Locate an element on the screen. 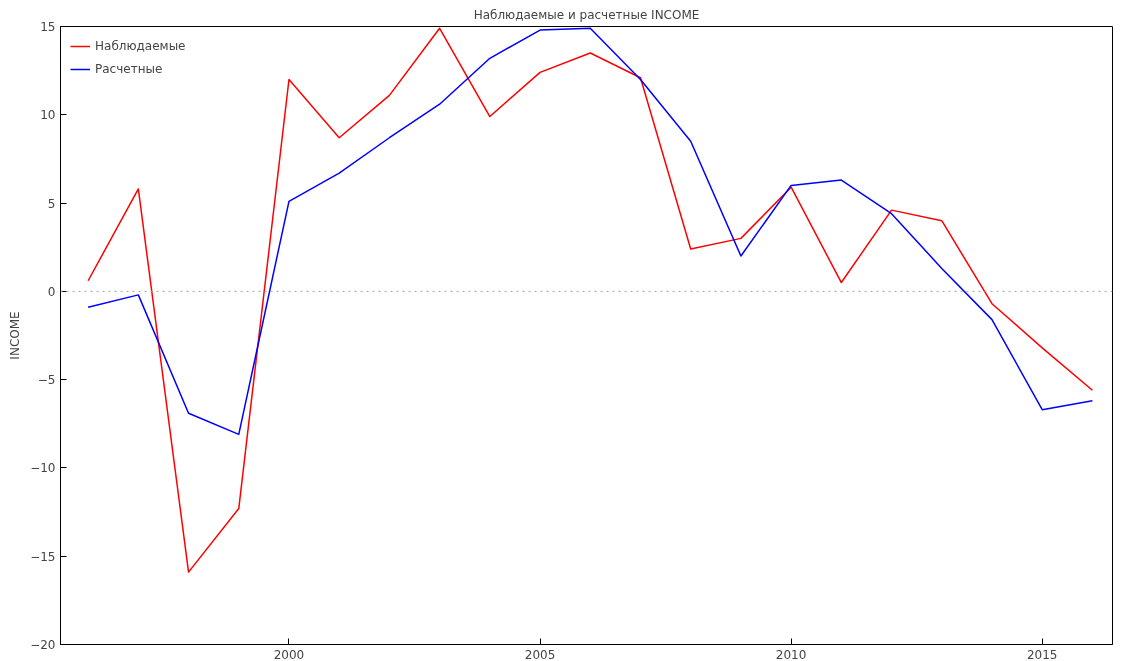 The height and width of the screenshot is (661, 1127). y-tick-label: 15 is located at coordinates (48, 27).